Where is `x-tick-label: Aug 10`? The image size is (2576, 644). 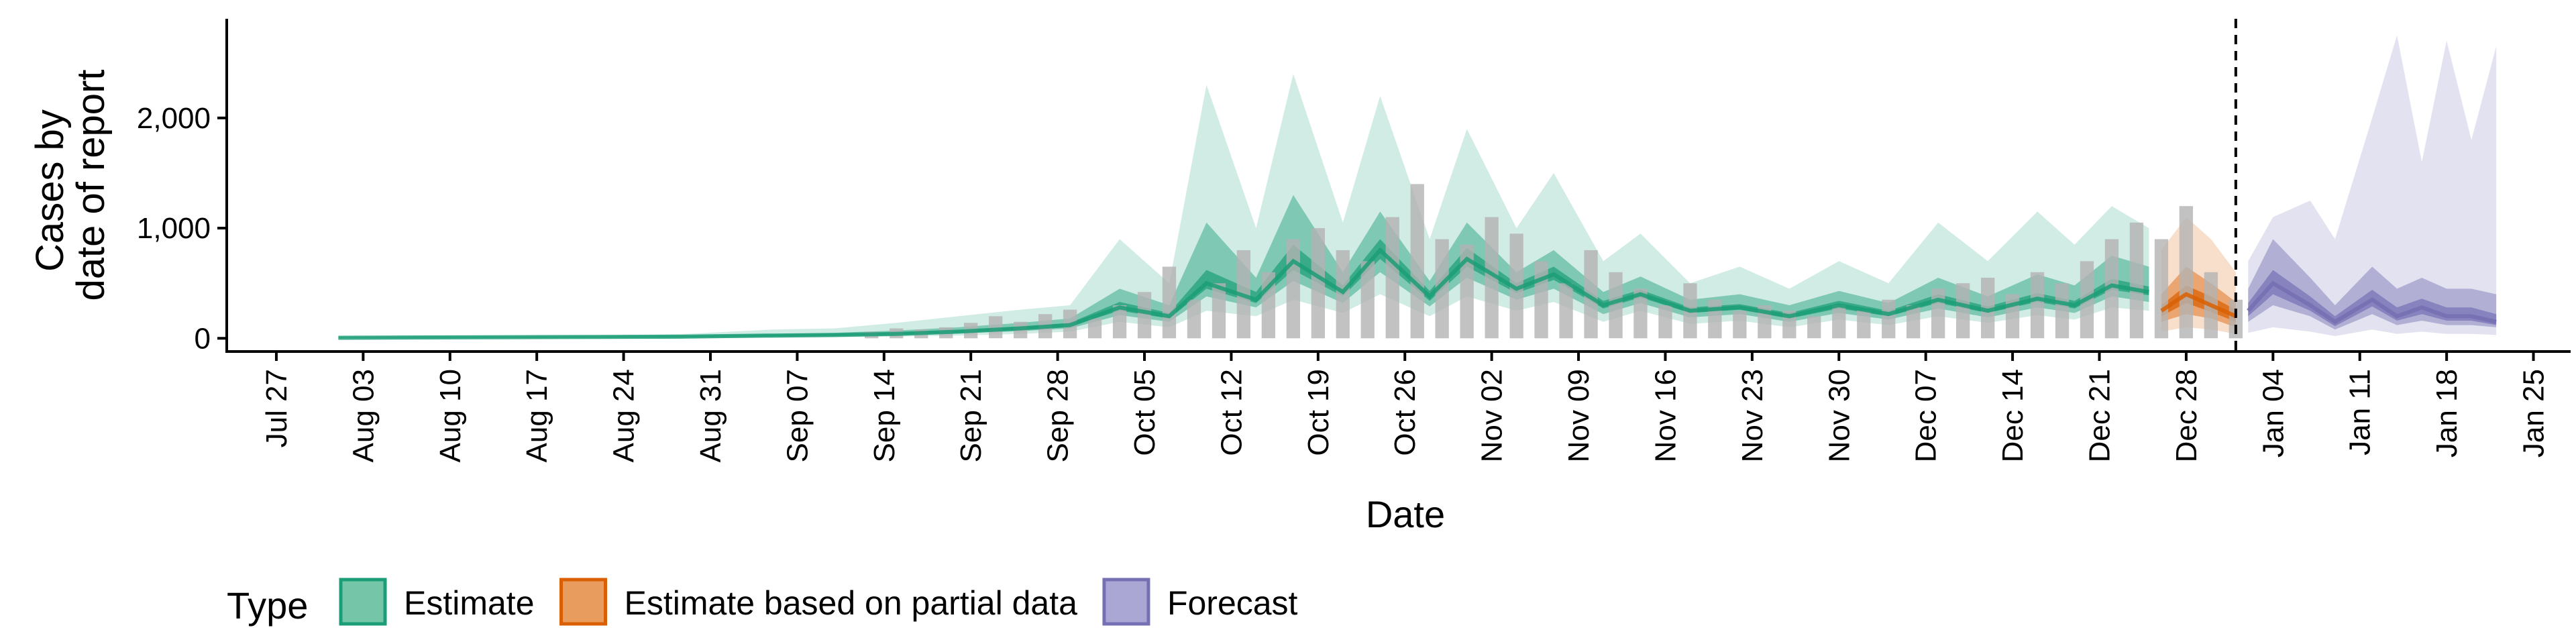
x-tick-label: Aug 10 is located at coordinates (450, 415).